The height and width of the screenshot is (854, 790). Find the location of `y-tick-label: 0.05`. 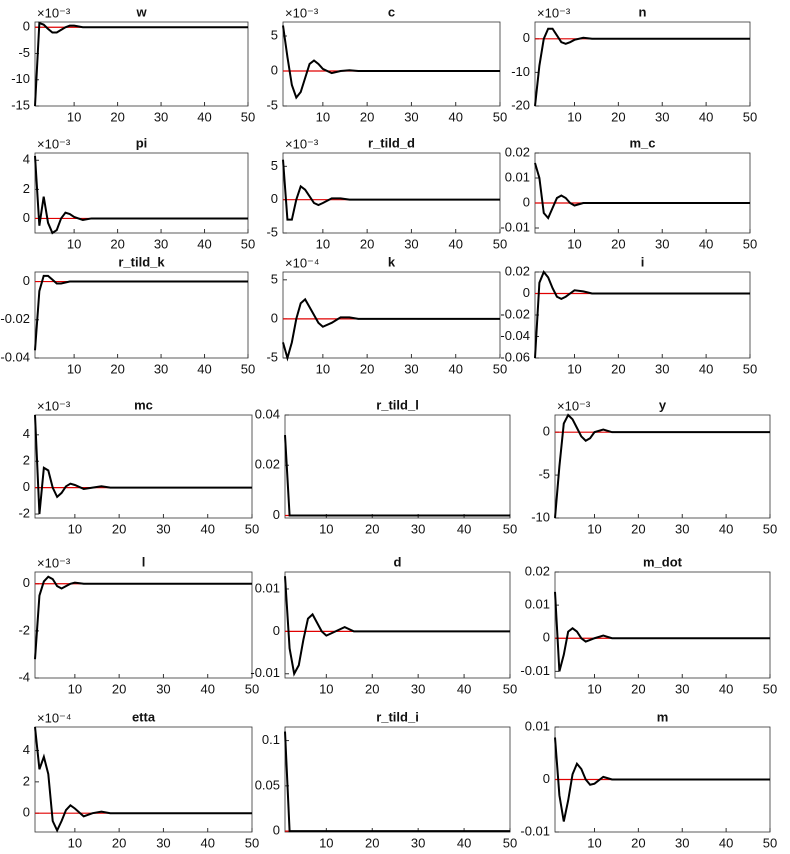

y-tick-label: 0.05 is located at coordinates (267, 784).